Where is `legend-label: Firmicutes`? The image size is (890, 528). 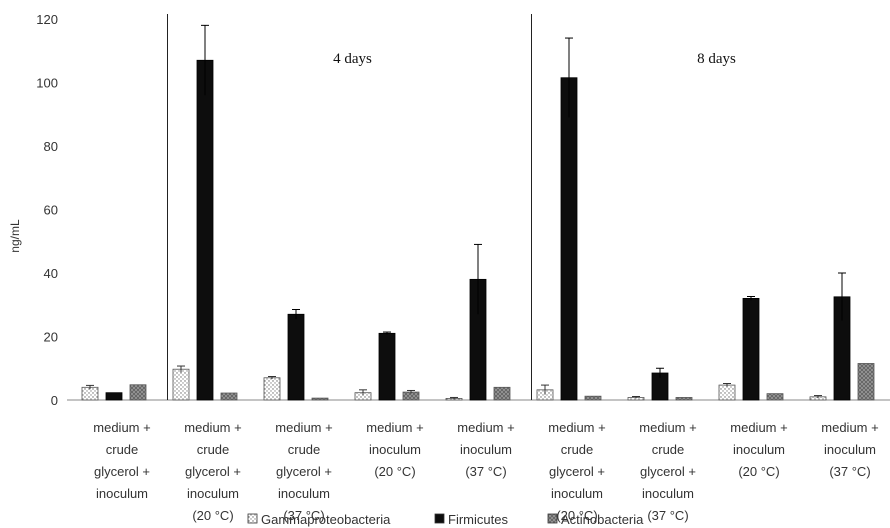 legend-label: Firmicutes is located at coordinates (478, 519).